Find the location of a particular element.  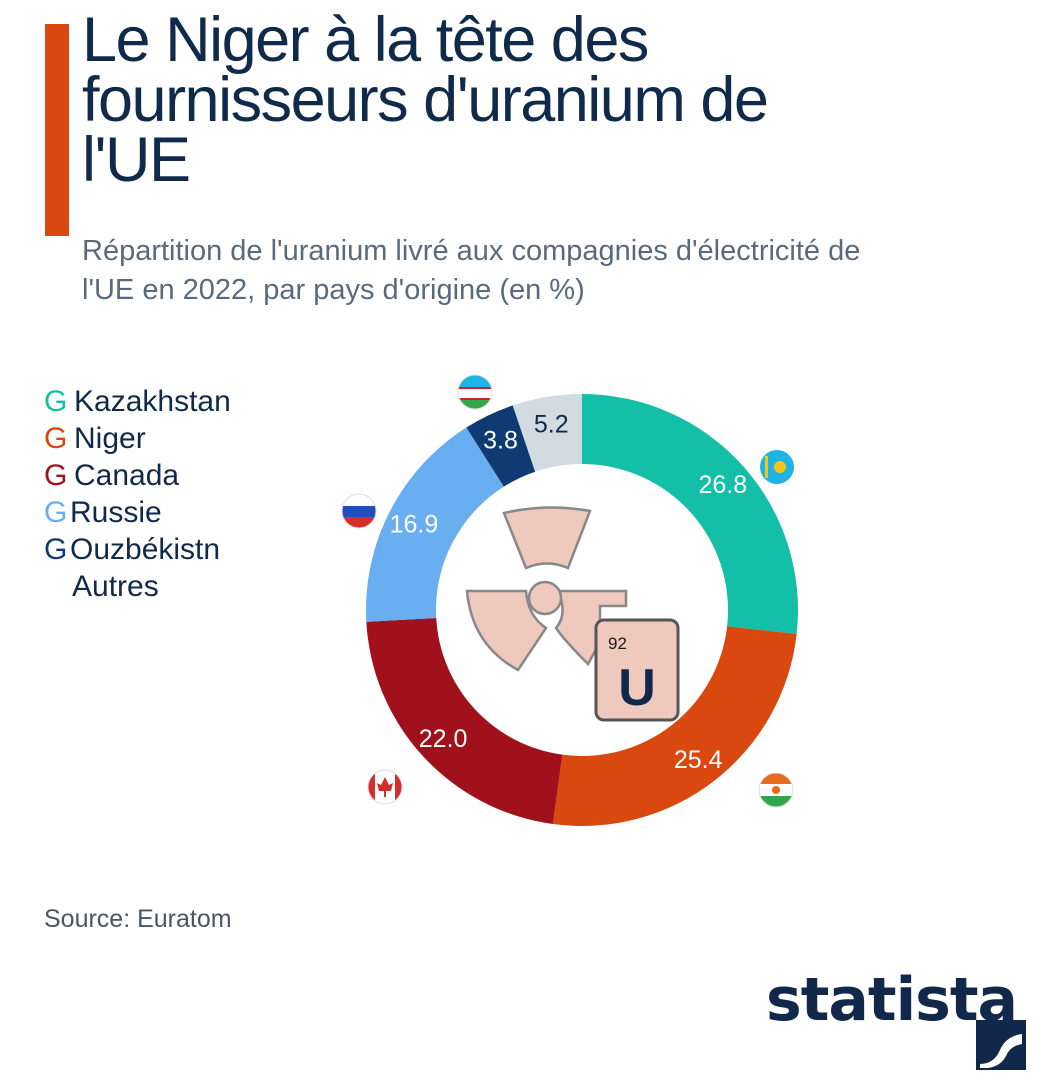

slice-label-ouzbékistan: 3.8 is located at coordinates (500, 440).